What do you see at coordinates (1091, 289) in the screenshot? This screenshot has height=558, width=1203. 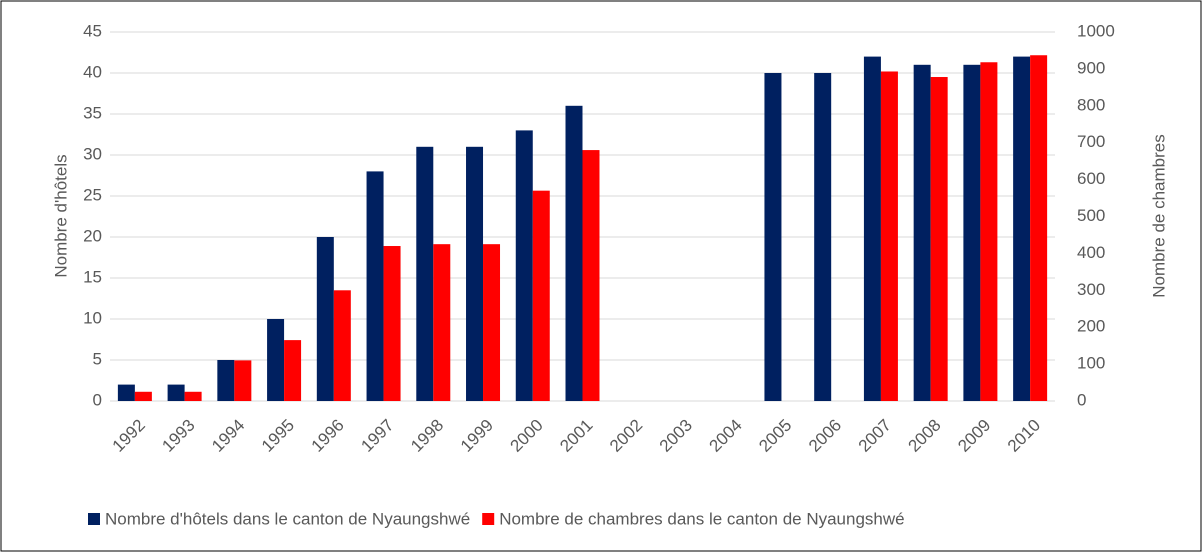 I see `y2-tick-label: 300` at bounding box center [1091, 289].